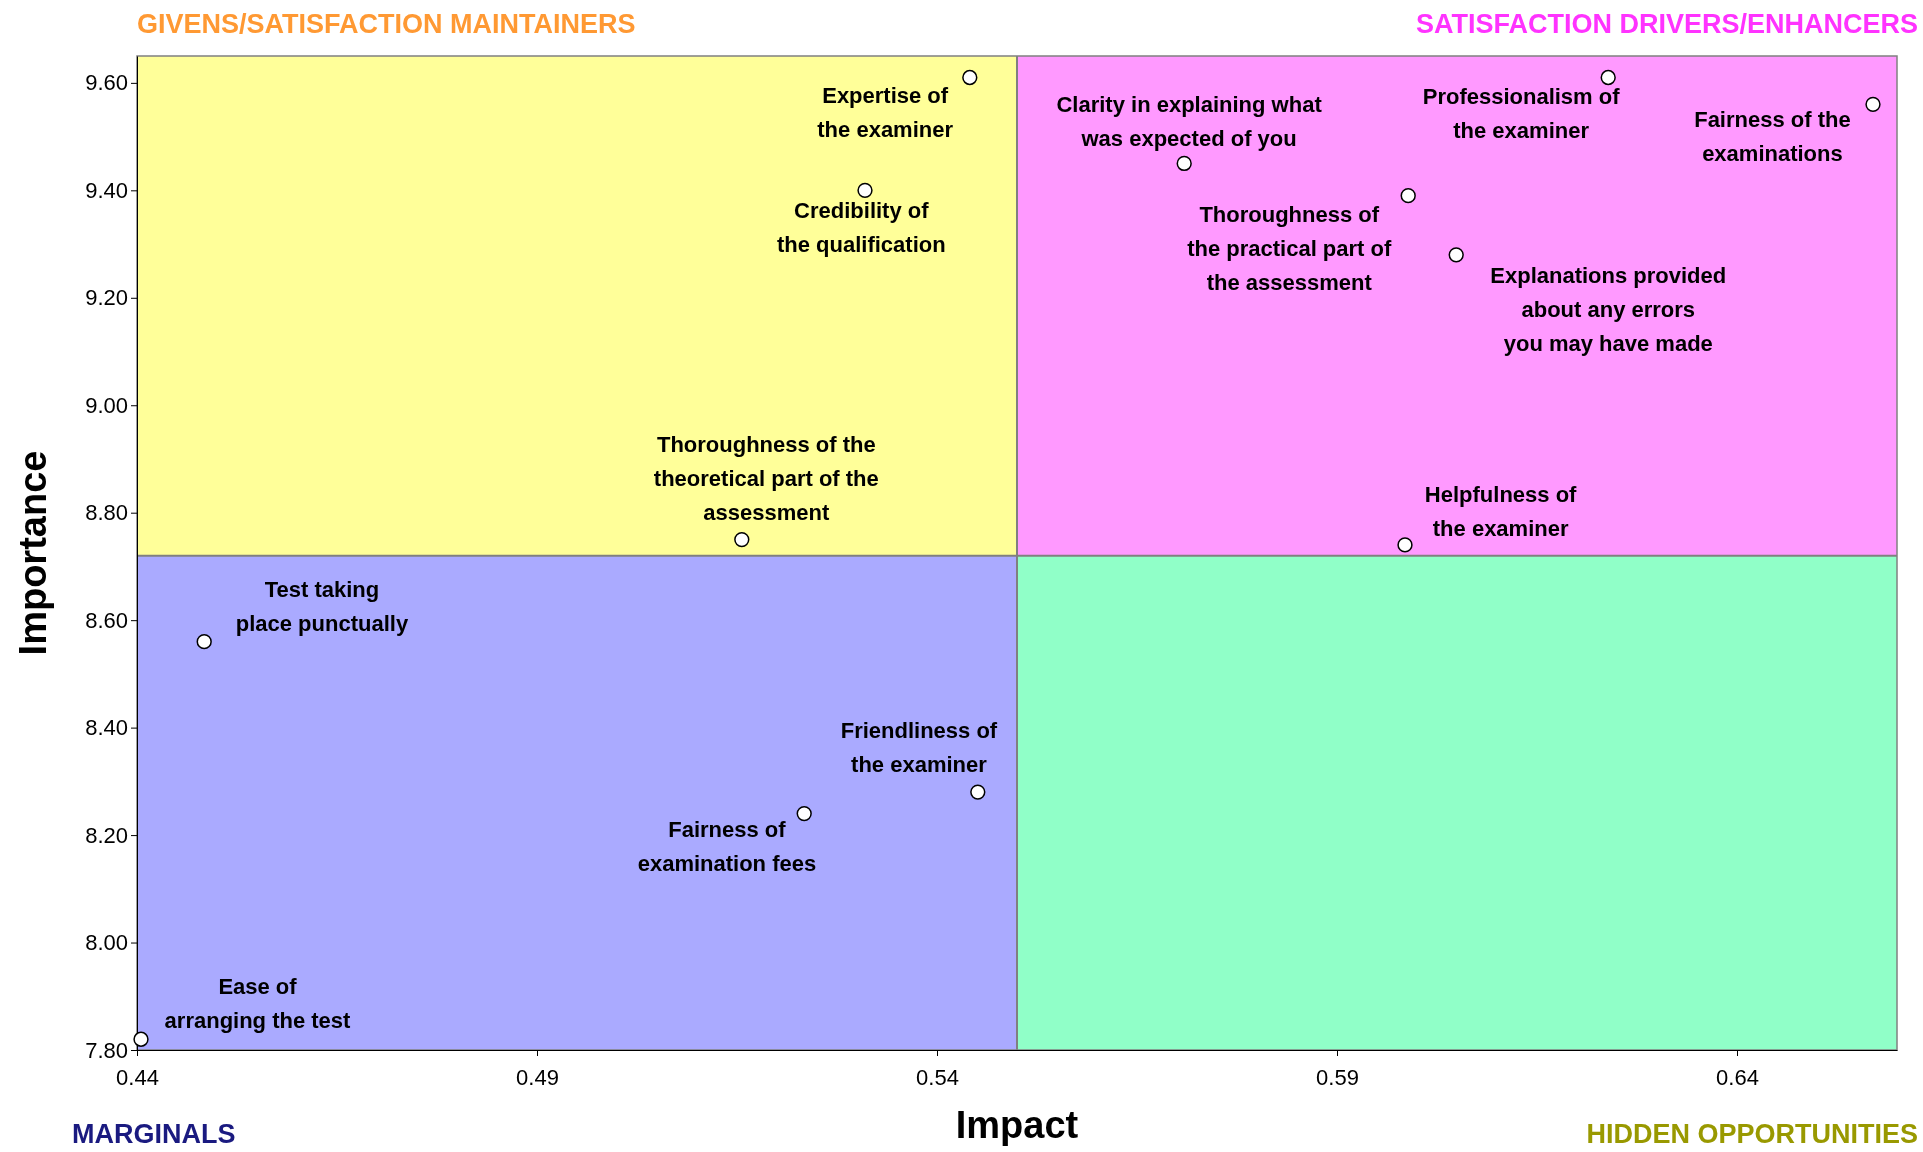 The height and width of the screenshot is (1152, 1923). What do you see at coordinates (106, 728) in the screenshot?
I see `y-tick-label: 8.40` at bounding box center [106, 728].